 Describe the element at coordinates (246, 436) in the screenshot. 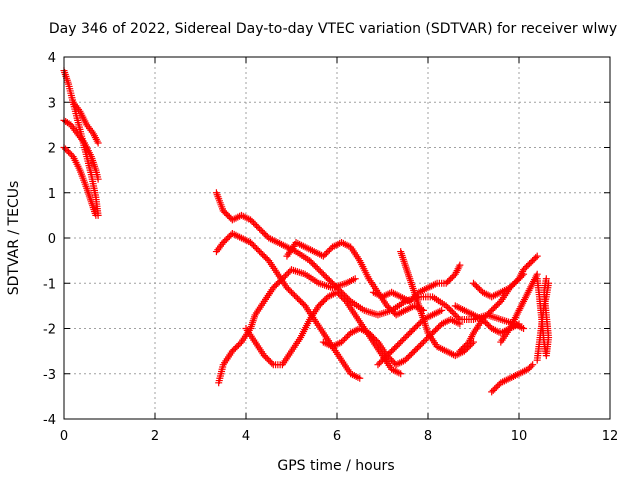

I see `x-tick-label: 4` at that location.